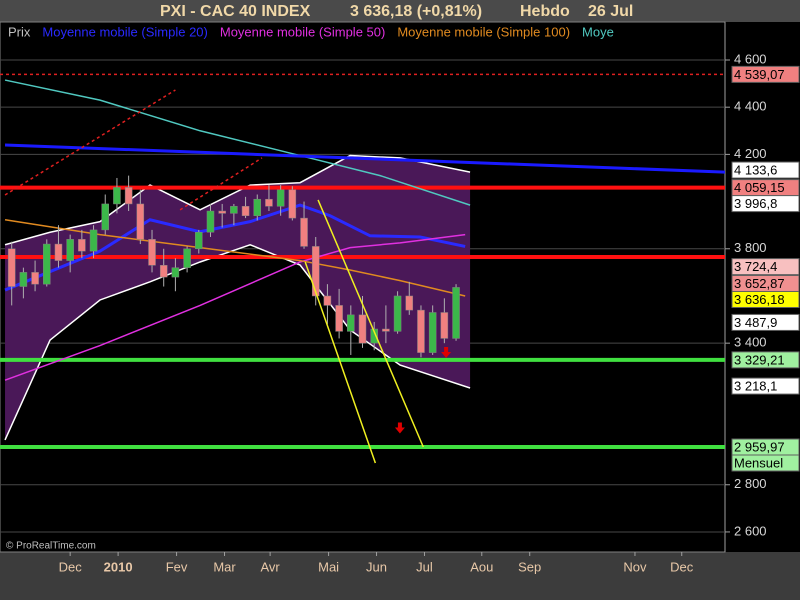  What do you see at coordinates (635, 566) in the screenshot?
I see `x-tick-label: Nov` at bounding box center [635, 566].